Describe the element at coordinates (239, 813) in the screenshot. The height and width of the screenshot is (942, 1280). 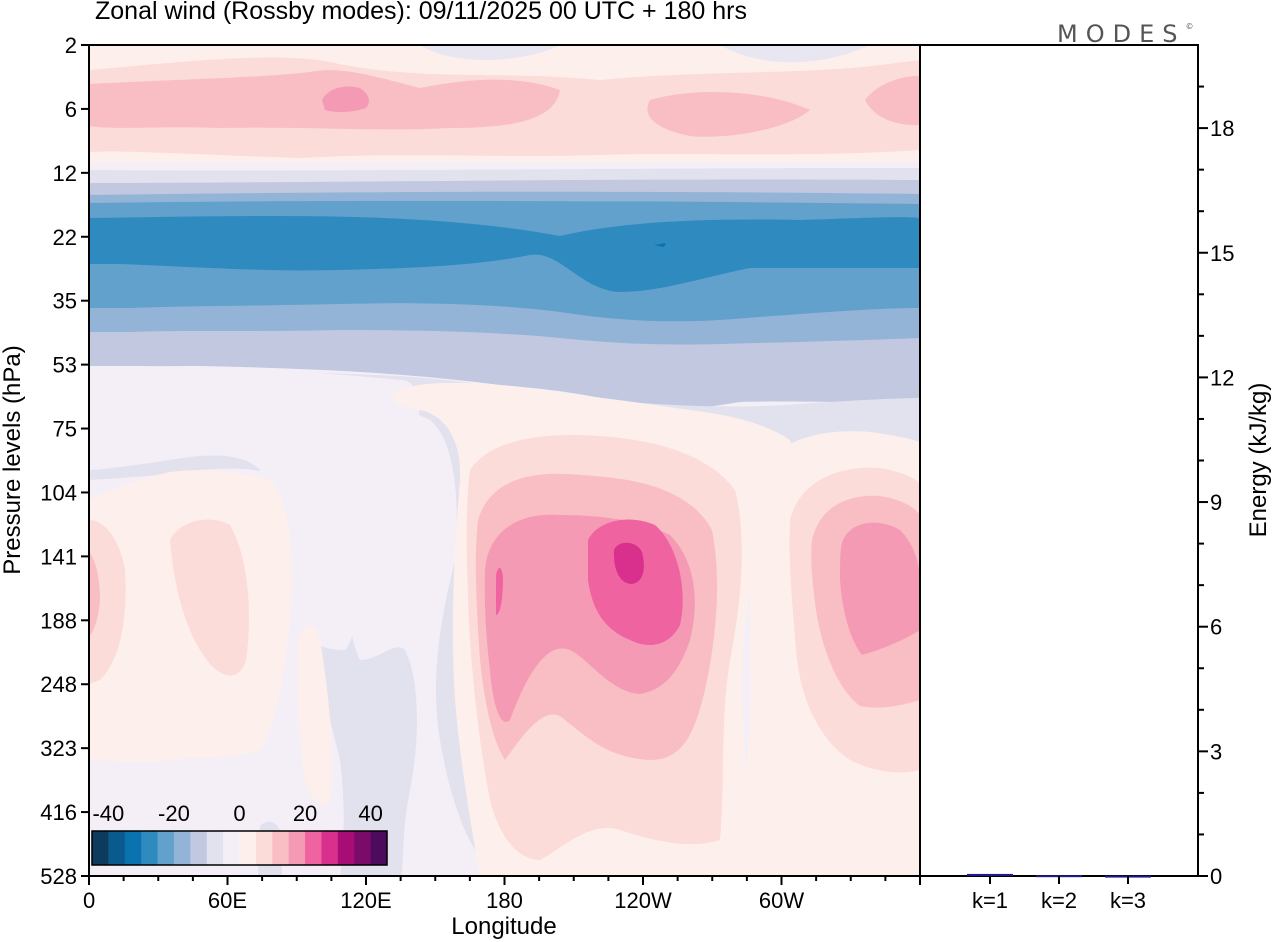
I see `colorbar-label: 0` at that location.